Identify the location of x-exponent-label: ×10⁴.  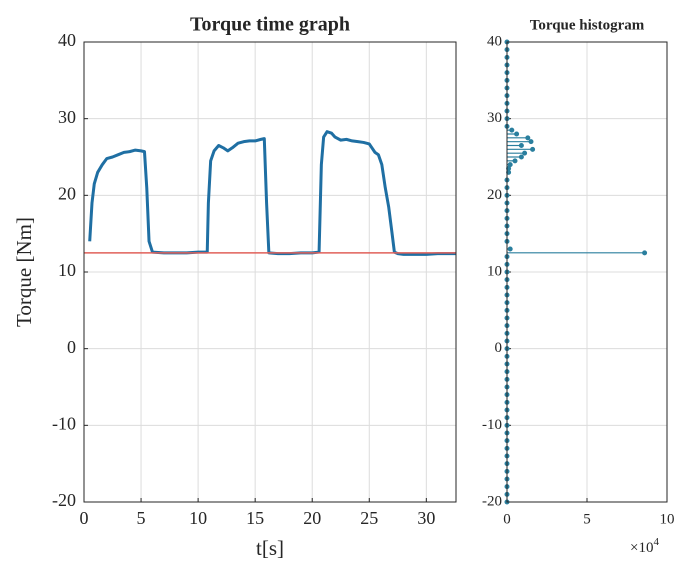
(644, 546).